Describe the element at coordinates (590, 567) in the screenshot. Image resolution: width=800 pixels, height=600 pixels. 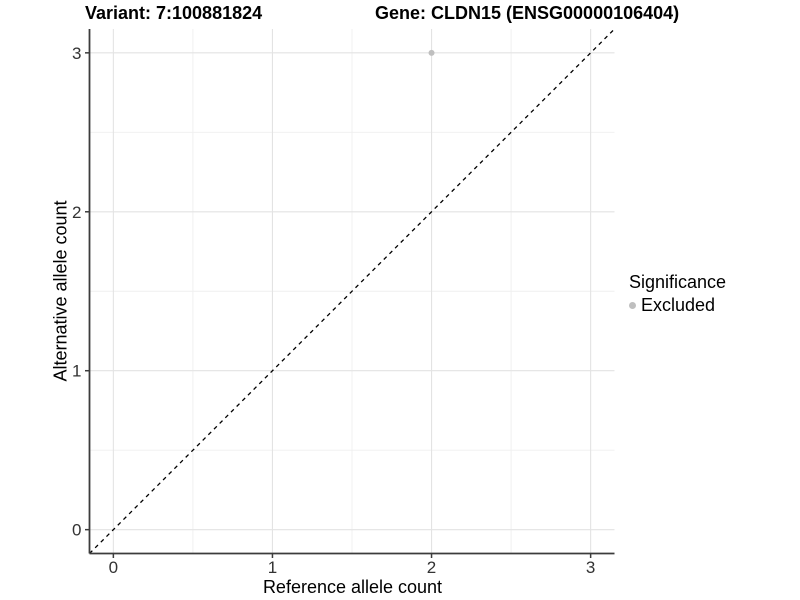
I see `x-tick-label: 3` at that location.